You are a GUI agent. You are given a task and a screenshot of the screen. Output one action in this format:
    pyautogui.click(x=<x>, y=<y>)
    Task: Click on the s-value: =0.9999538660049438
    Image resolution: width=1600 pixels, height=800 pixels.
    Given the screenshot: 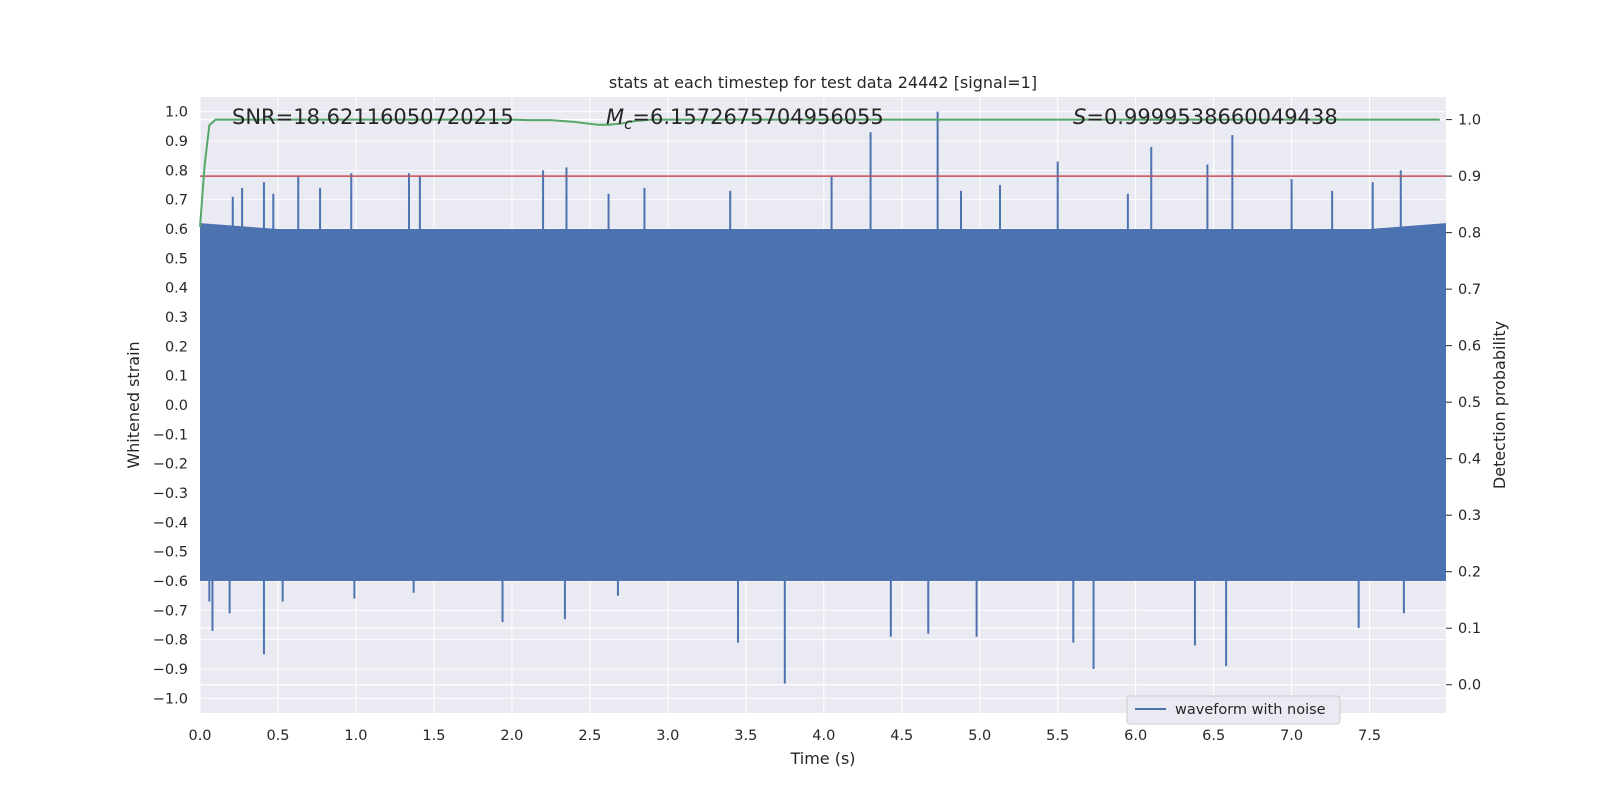 What is the action you would take?
    pyautogui.click(x=1211, y=117)
    